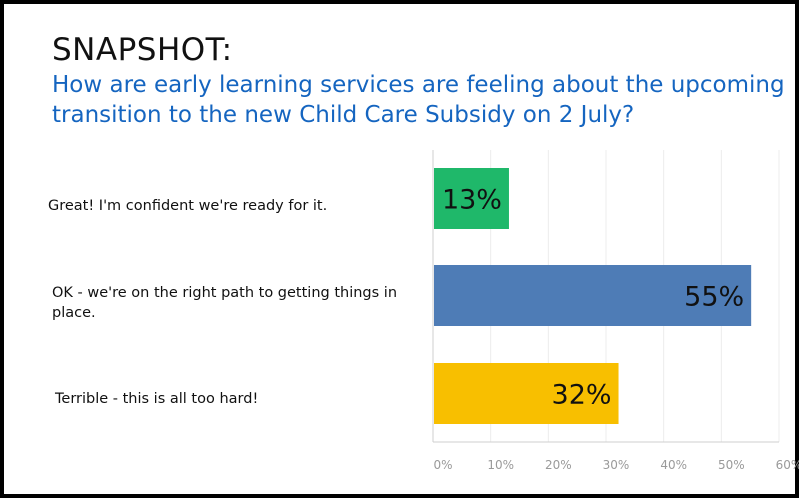  What do you see at coordinates (558, 465) in the screenshot?
I see `x-tick-label: 20%` at bounding box center [558, 465].